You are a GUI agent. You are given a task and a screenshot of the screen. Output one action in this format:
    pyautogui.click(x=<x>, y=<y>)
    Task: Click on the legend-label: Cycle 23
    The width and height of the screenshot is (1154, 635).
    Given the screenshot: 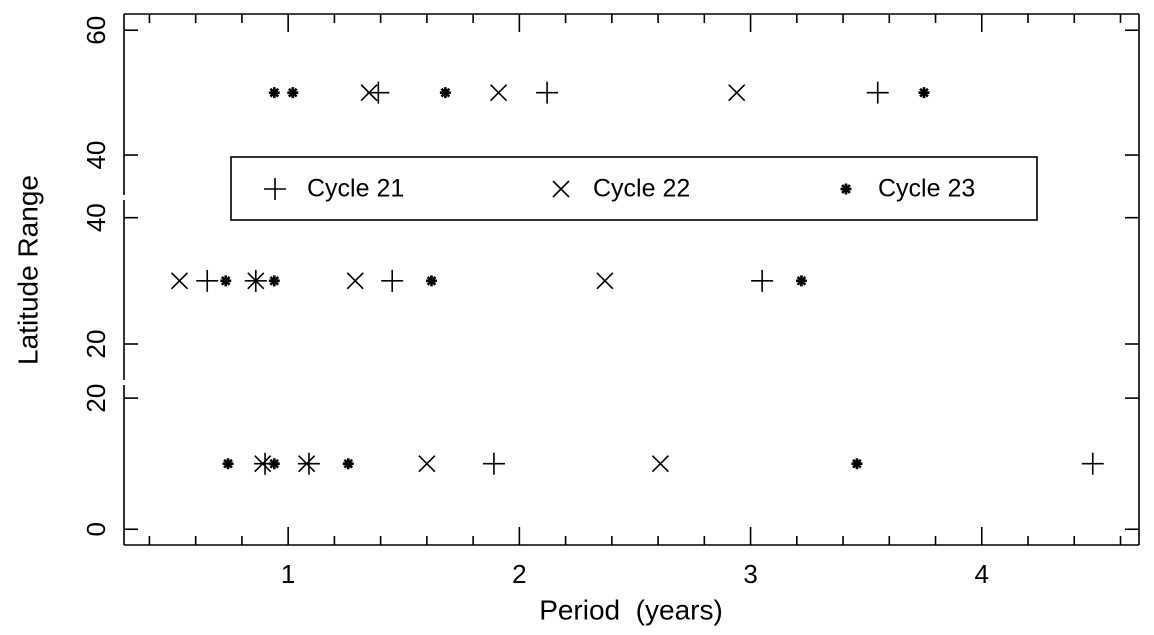 What is the action you would take?
    pyautogui.click(x=926, y=189)
    